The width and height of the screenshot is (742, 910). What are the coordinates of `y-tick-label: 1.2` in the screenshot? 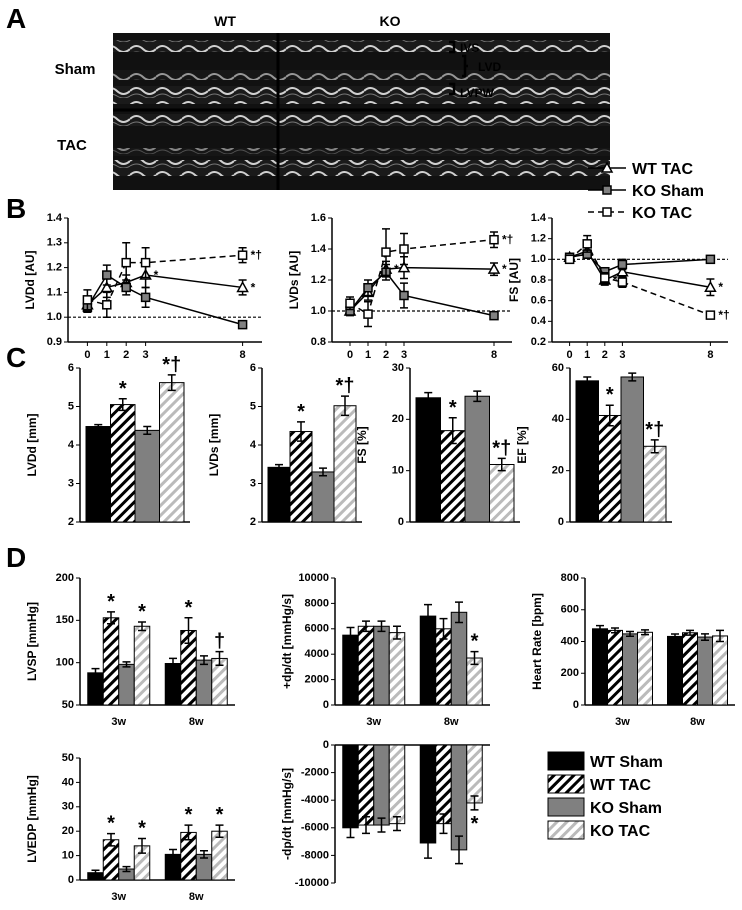 It's located at (318, 280).